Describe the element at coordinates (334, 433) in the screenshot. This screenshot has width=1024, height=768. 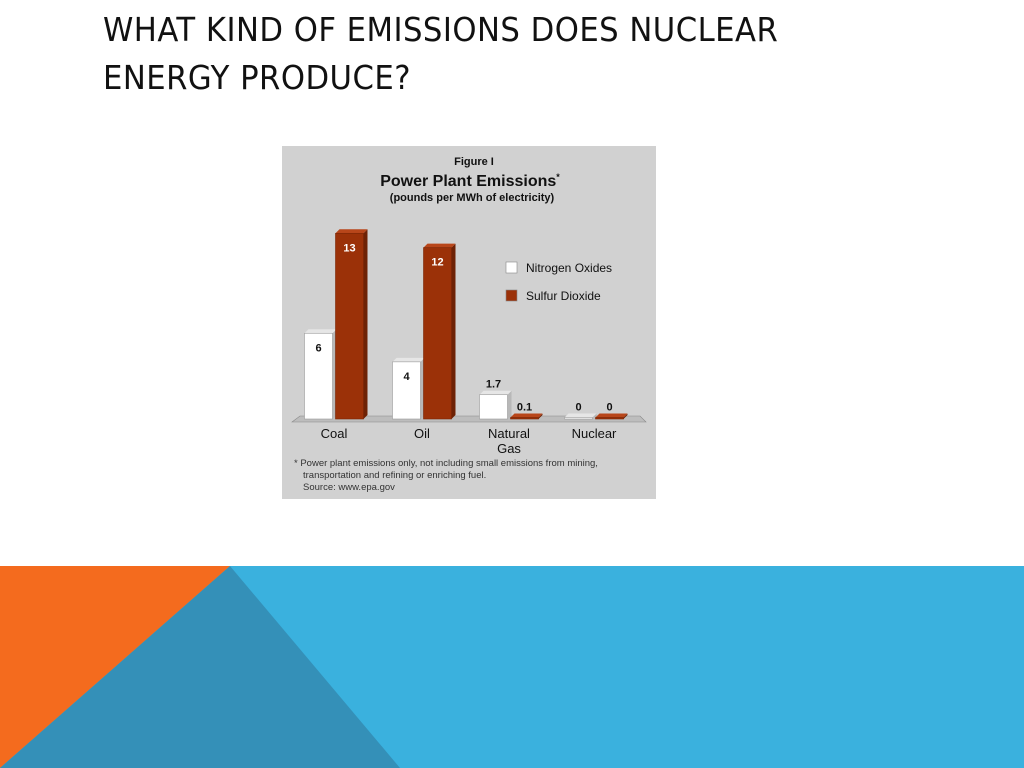
I see `category-label-coal: Coal` at that location.